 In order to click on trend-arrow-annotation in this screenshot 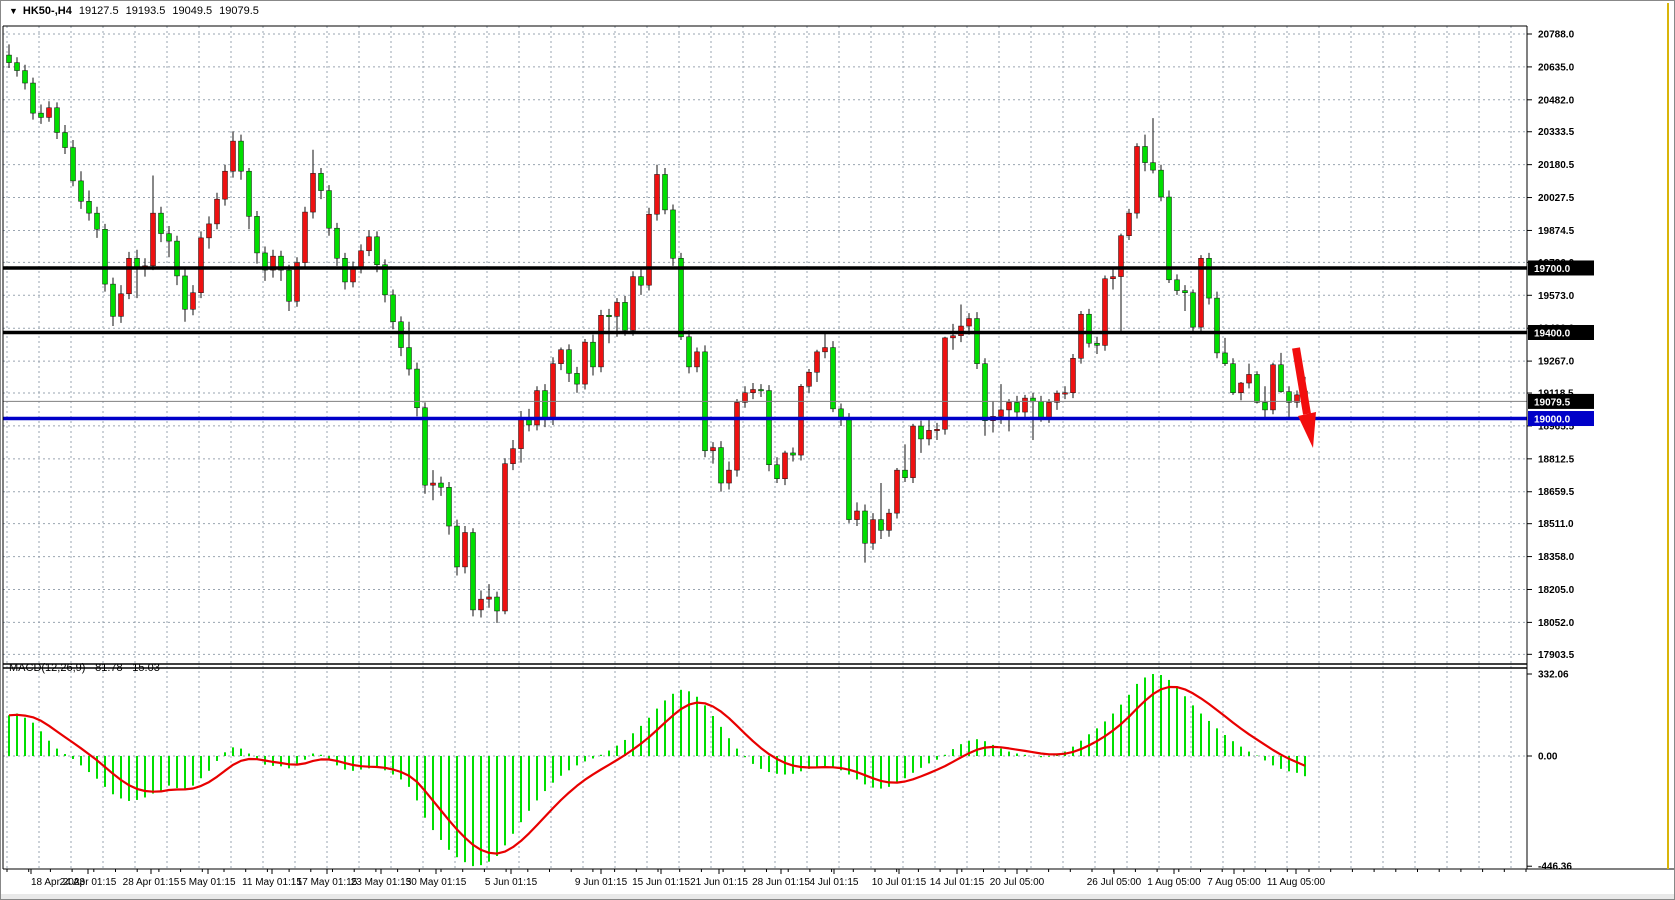, I will do `click(1304, 397)`.